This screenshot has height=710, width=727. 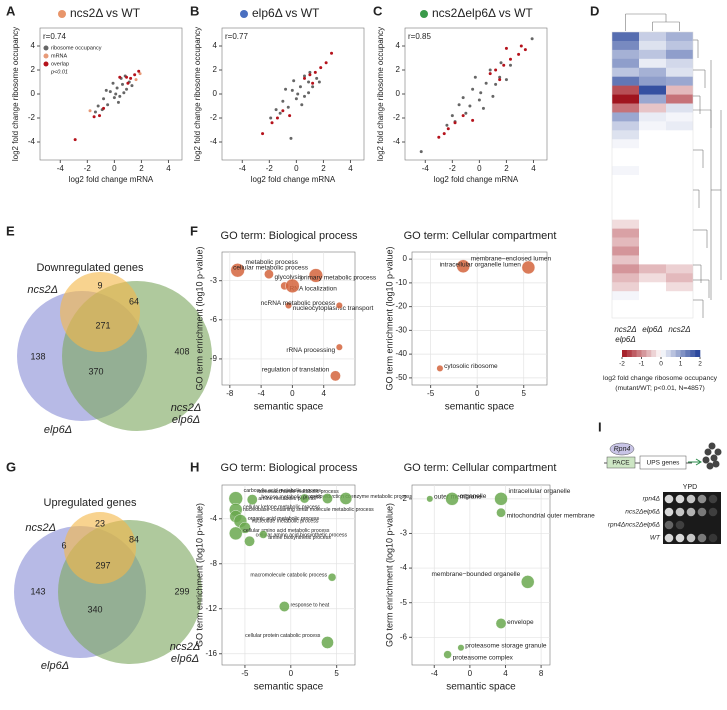 I want to click on y-tick-label: 0, so click(x=405, y=258).